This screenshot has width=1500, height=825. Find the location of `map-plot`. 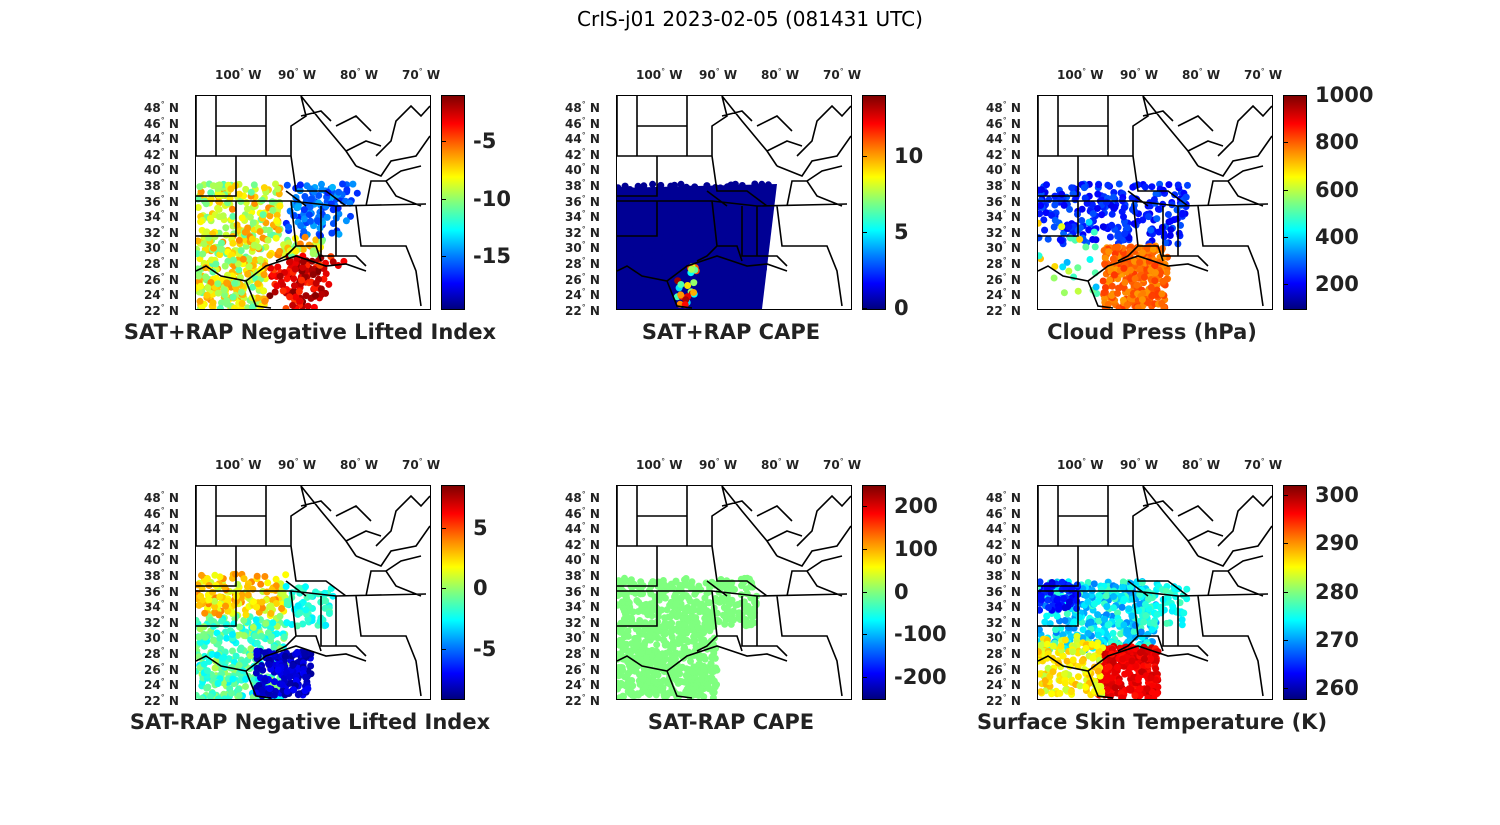

map-plot is located at coordinates (1155, 592).